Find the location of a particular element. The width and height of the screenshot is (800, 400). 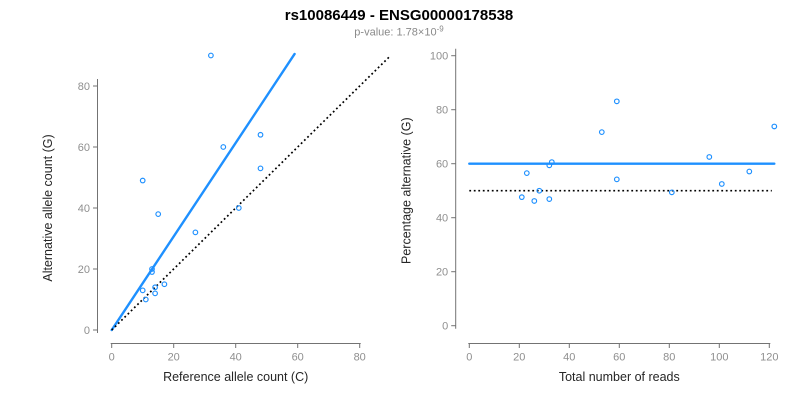

x-axis-title: Total number of reads is located at coordinates (619, 377).